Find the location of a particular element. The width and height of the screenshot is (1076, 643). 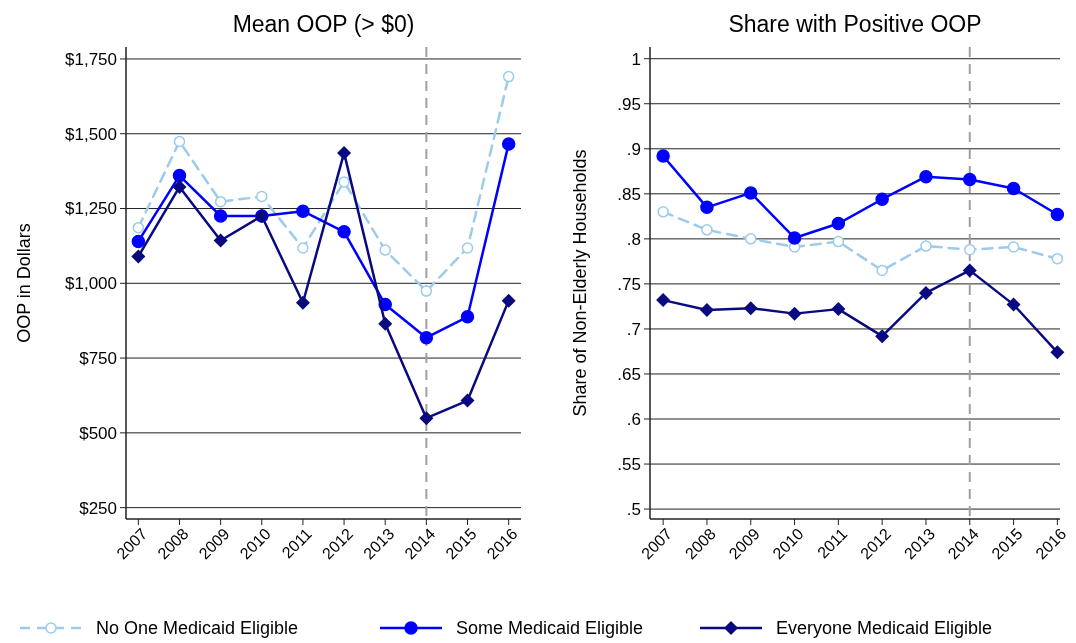

y-tick-label: $750 is located at coordinates (98, 359).